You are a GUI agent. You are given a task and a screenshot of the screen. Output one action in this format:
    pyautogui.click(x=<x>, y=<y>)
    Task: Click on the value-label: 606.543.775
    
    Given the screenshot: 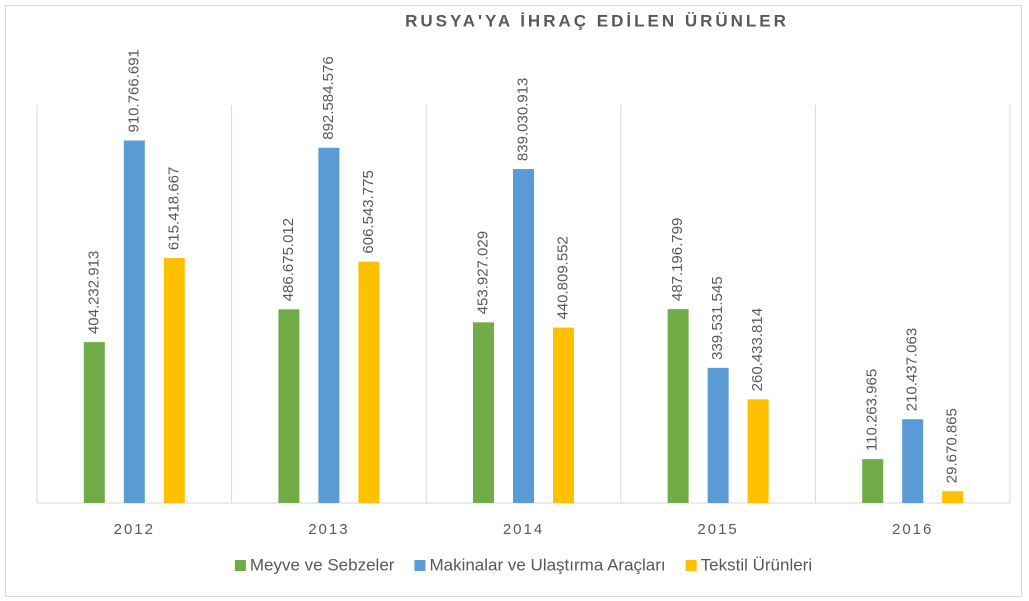 What is the action you would take?
    pyautogui.click(x=368, y=211)
    